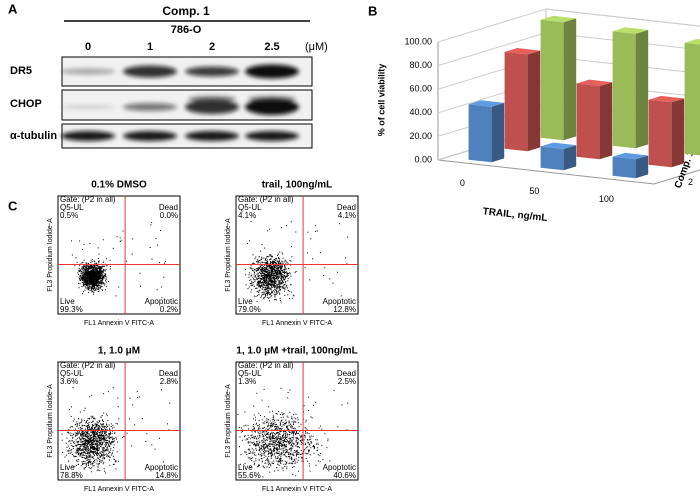 This screenshot has width=700, height=497. What do you see at coordinates (381, 100) in the screenshot?
I see `y-axis-title: % of cell viability` at bounding box center [381, 100].